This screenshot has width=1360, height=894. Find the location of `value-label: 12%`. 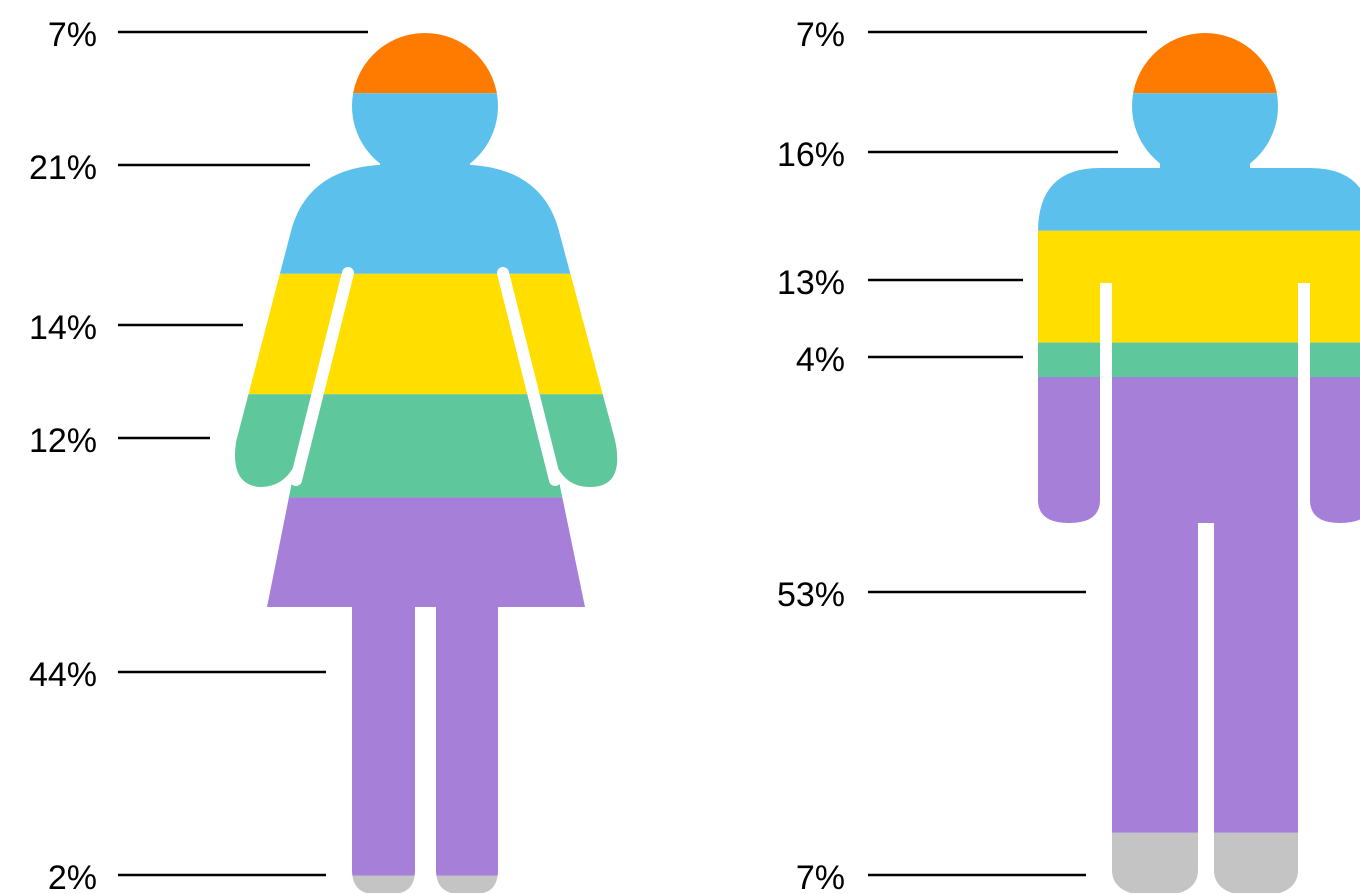

value-label: 12% is located at coordinates (63, 441).